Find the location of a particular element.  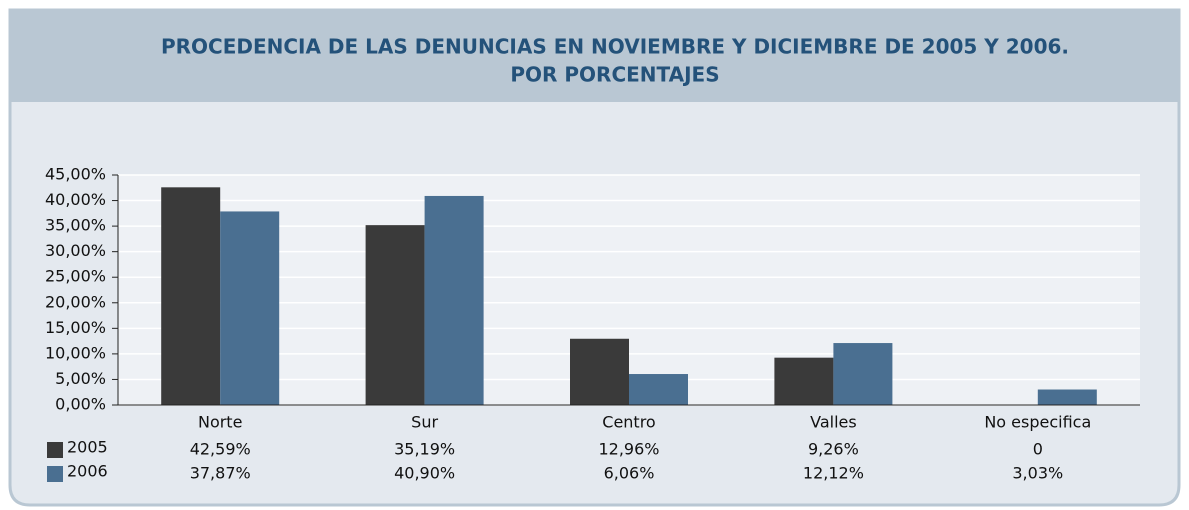

x-tick-label: Sur is located at coordinates (424, 422).